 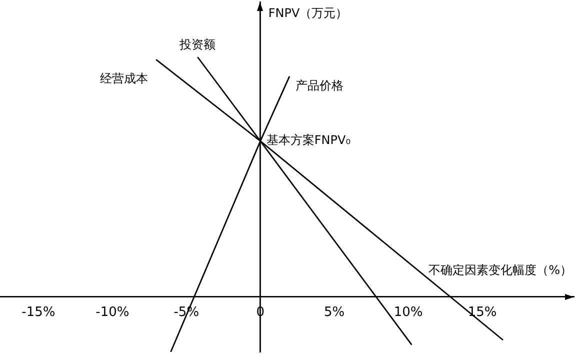 What do you see at coordinates (320, 85) in the screenshot?
I see `series-label: 产品价格` at bounding box center [320, 85].